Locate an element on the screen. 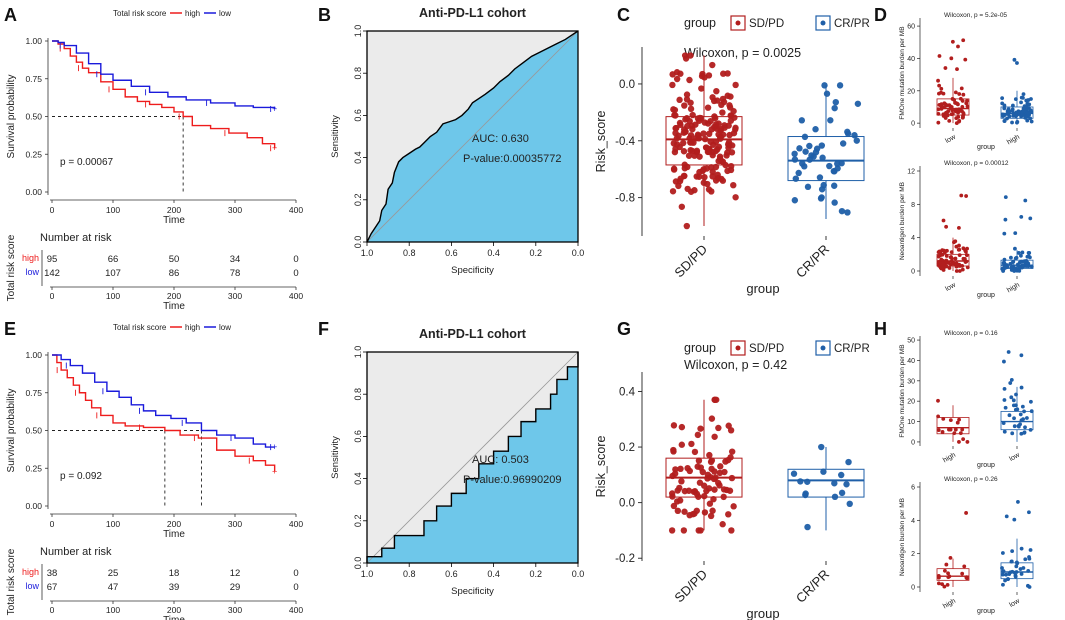 This screenshot has height=620, width=1065. survival-curve-high is located at coordinates (164, 413).